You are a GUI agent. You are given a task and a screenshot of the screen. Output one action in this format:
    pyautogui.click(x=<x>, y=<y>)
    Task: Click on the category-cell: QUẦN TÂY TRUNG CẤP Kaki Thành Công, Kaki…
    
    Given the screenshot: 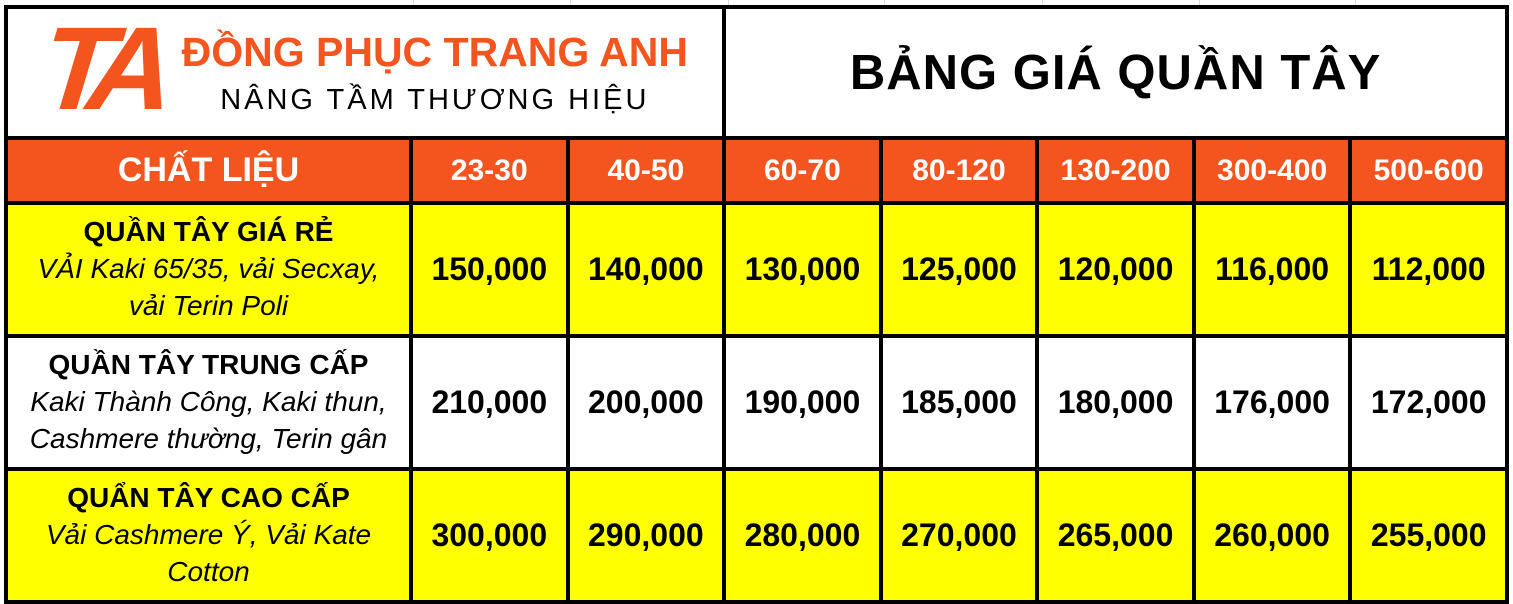 What is the action you would take?
    pyautogui.click(x=208, y=402)
    